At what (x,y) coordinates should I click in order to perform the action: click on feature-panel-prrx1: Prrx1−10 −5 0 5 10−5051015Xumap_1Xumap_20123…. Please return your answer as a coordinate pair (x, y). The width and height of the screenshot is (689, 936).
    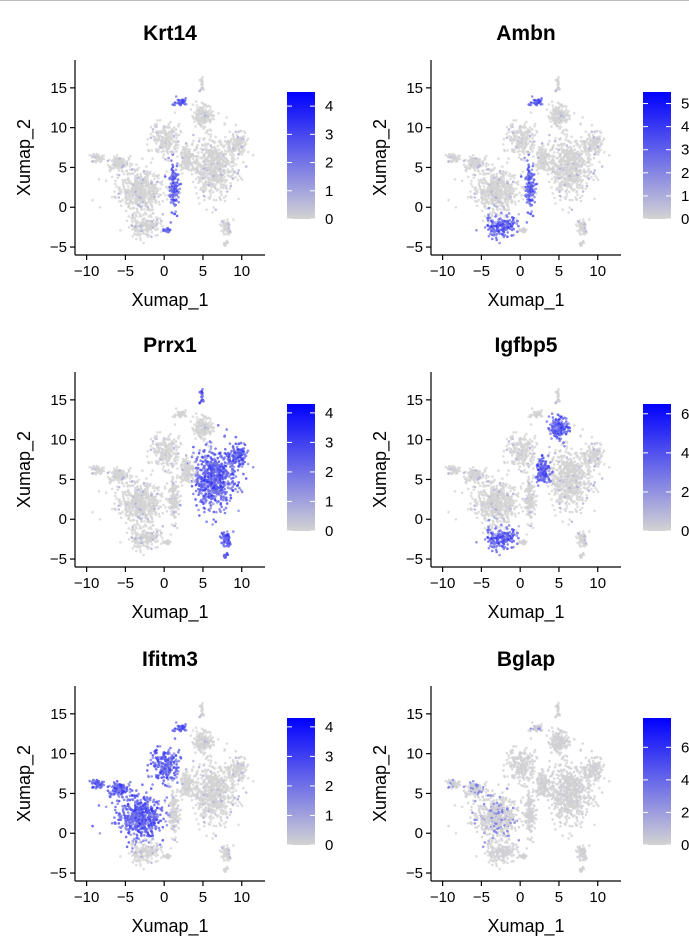
    Looking at the image, I should click on (173, 478).